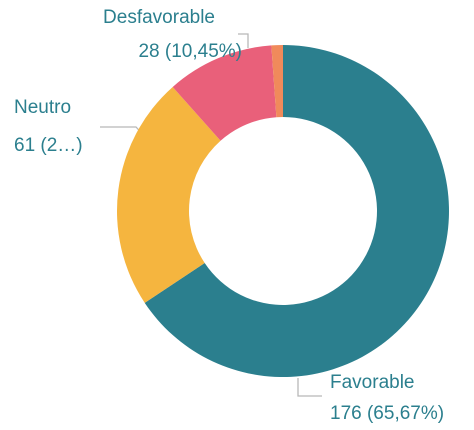 The height and width of the screenshot is (430, 474). I want to click on slice-label: Favorable, so click(372, 382).